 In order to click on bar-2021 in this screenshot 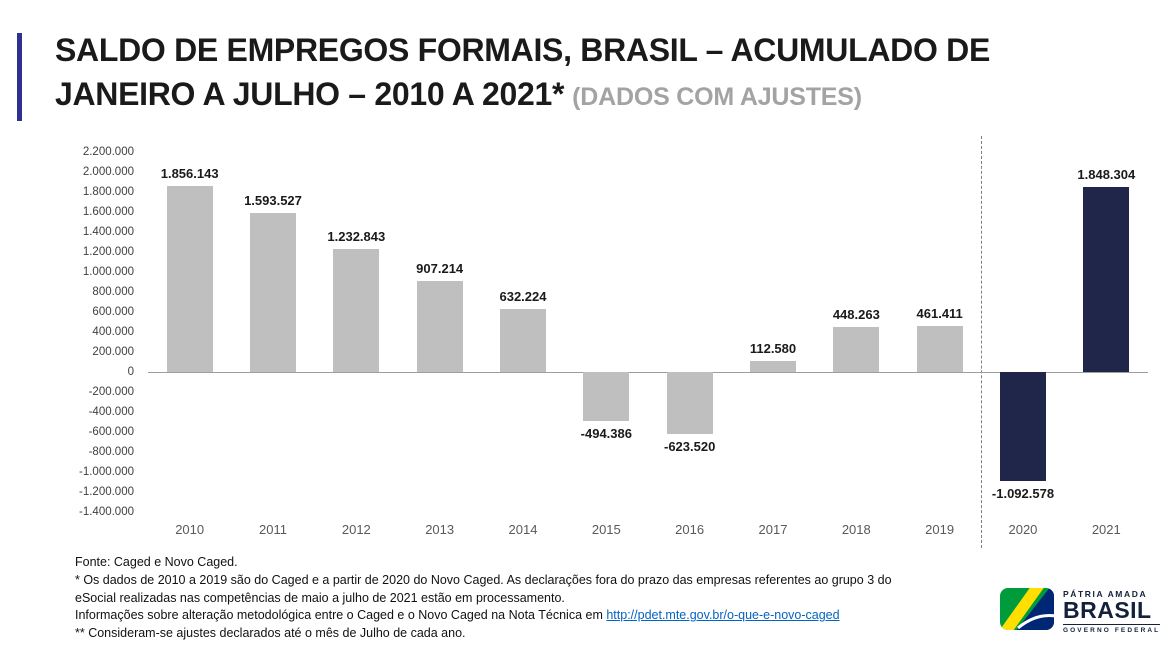, I will do `click(1106, 279)`.